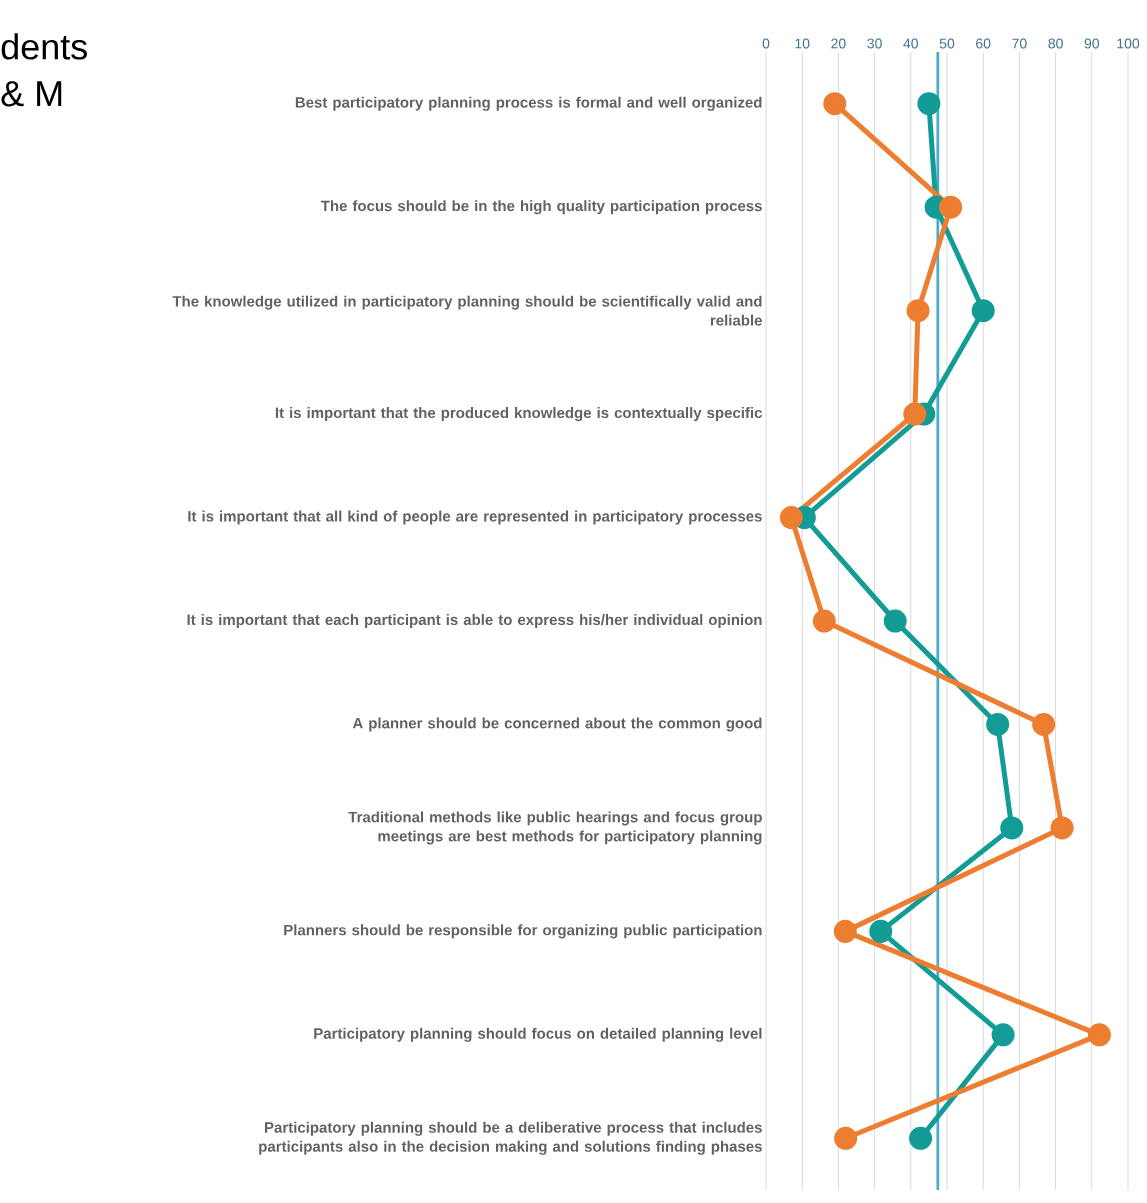 Image resolution: width=1147 pixels, height=1203 pixels. I want to click on x-tick-label: 10, so click(802, 43).